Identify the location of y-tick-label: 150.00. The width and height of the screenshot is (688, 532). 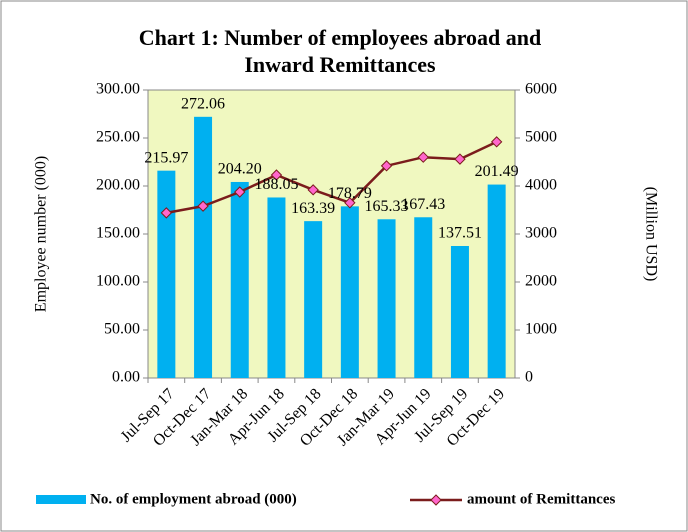
(118, 233).